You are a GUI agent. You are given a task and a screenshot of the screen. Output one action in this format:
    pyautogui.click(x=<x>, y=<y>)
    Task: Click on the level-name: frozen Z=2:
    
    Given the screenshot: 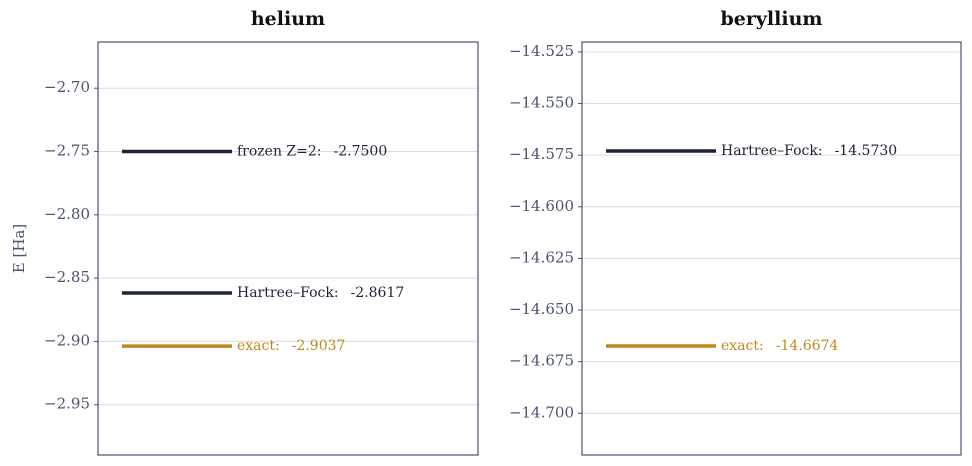 What is the action you would take?
    pyautogui.click(x=279, y=152)
    